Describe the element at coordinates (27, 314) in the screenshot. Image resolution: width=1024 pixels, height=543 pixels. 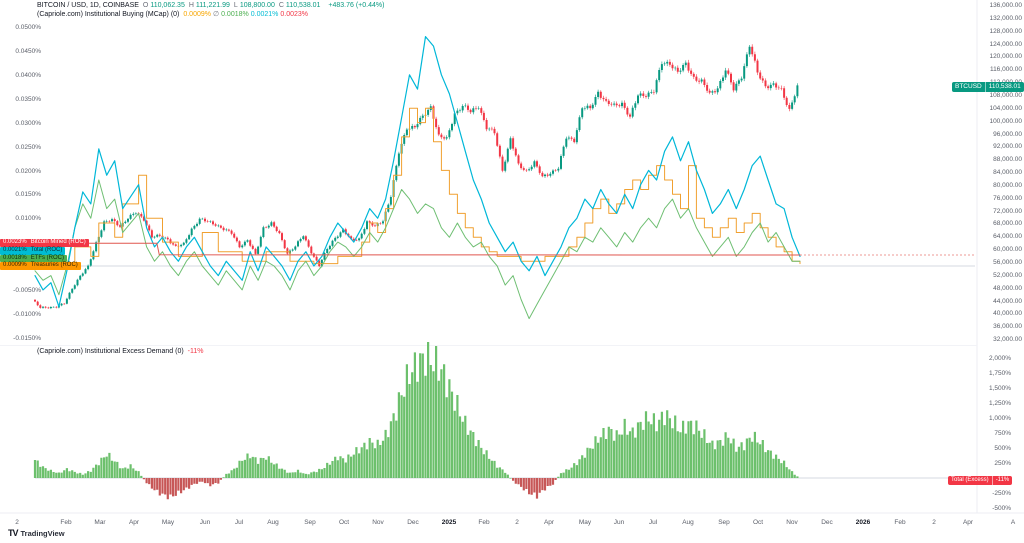
I see `pct-axis-label: -0.0100%` at that location.